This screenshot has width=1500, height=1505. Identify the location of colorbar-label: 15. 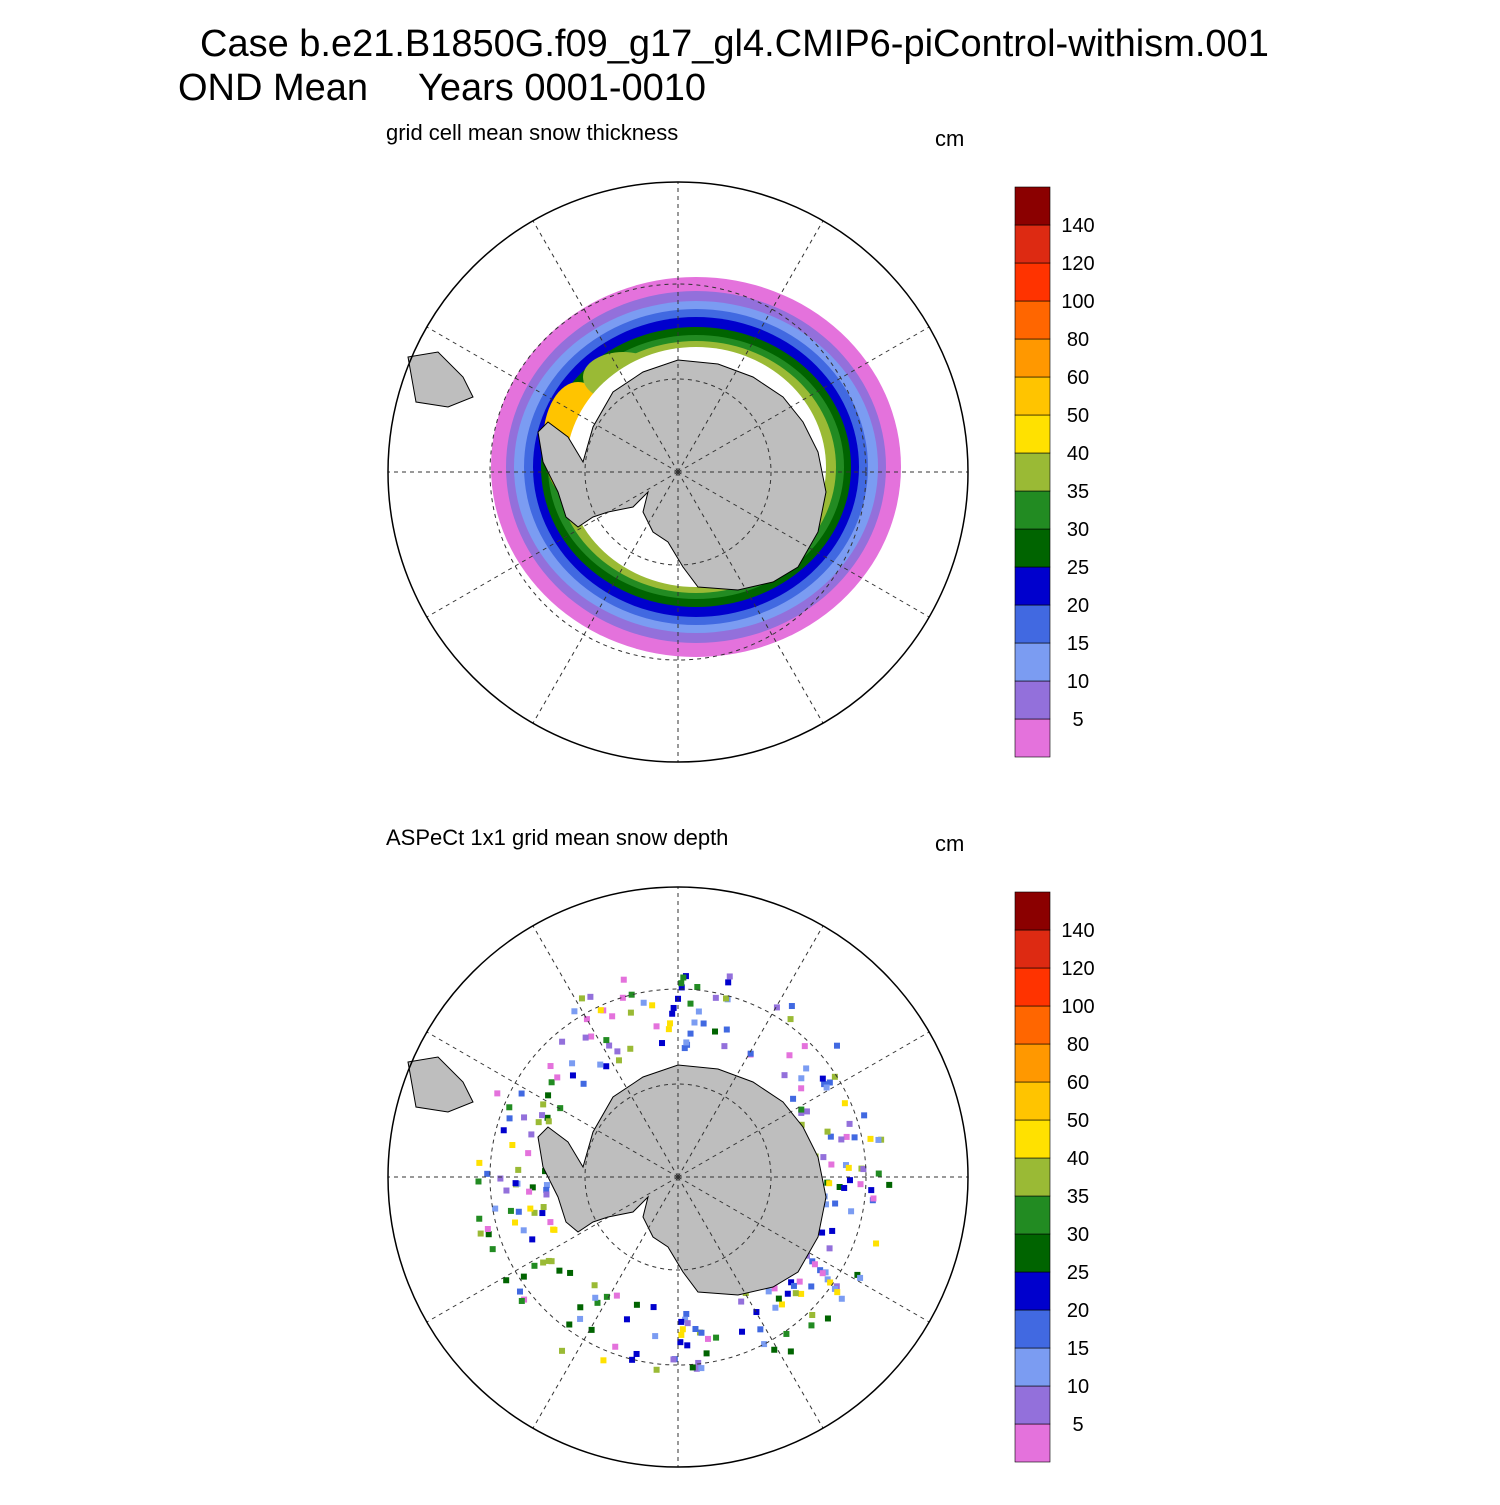
(1078, 644).